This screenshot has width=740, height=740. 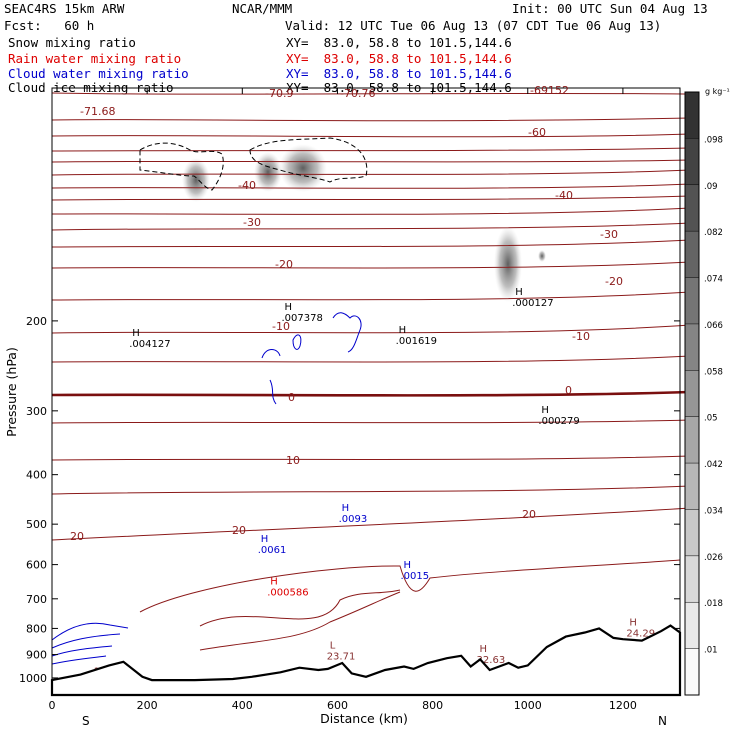 I want to click on snow-contour, so click(x=308, y=160).